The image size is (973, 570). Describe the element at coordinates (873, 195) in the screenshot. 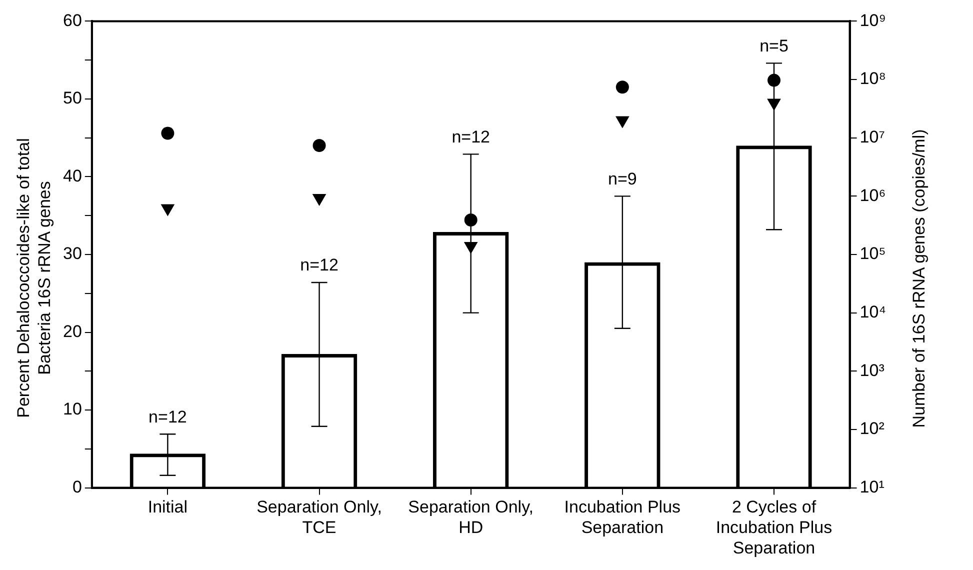

I see `y2-tick-label: 10⁶` at that location.